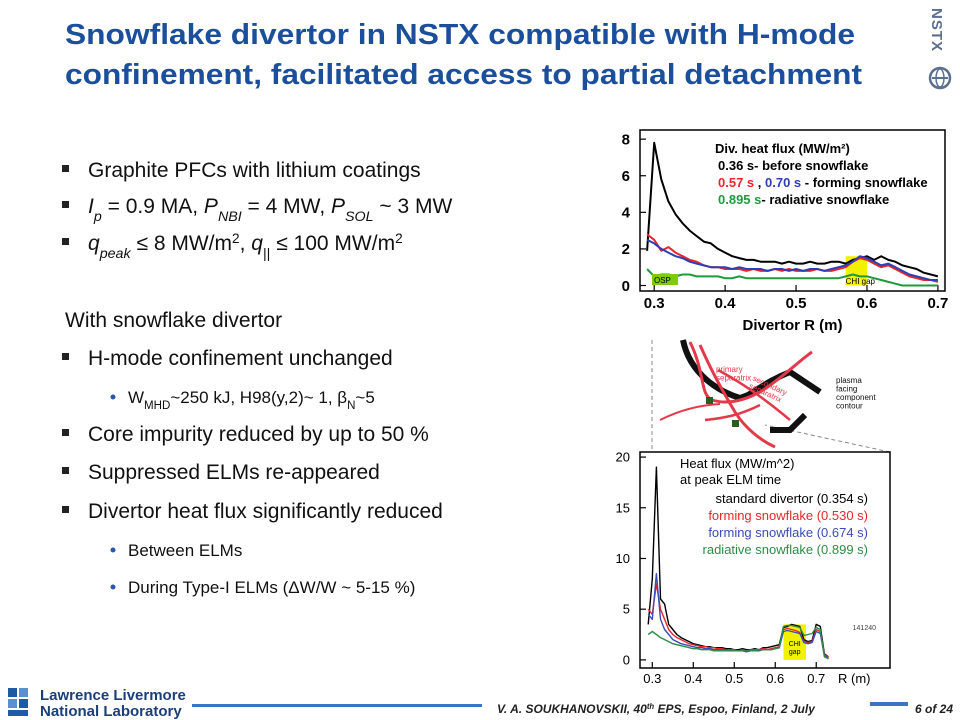  Describe the element at coordinates (399, 238) in the screenshot. I see `text-run: 2` at that location.